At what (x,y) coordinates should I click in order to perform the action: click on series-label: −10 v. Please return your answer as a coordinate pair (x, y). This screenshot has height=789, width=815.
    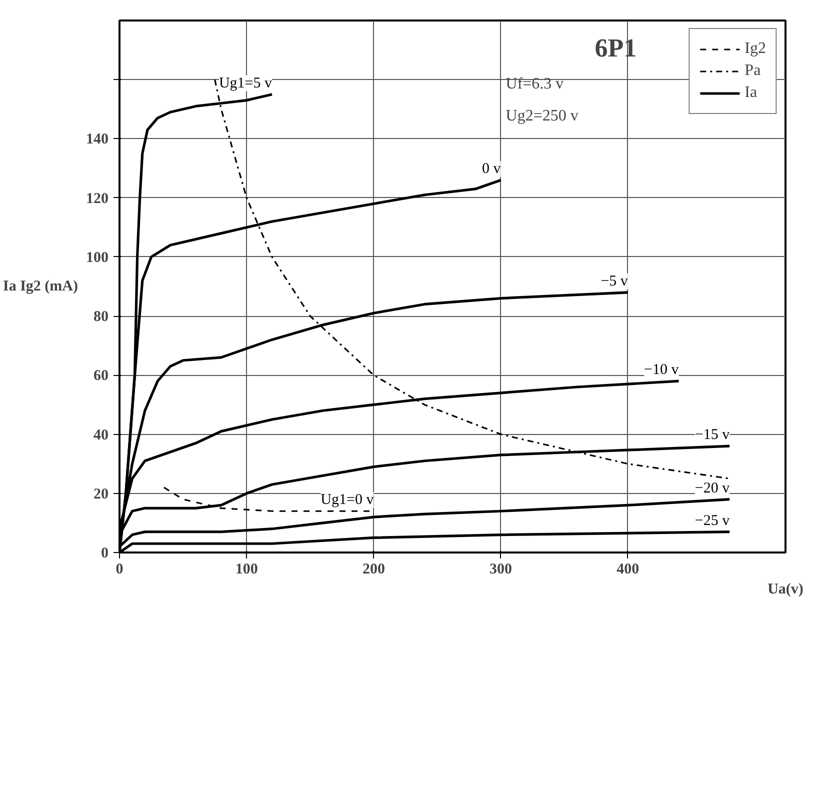
    Looking at the image, I should click on (662, 370).